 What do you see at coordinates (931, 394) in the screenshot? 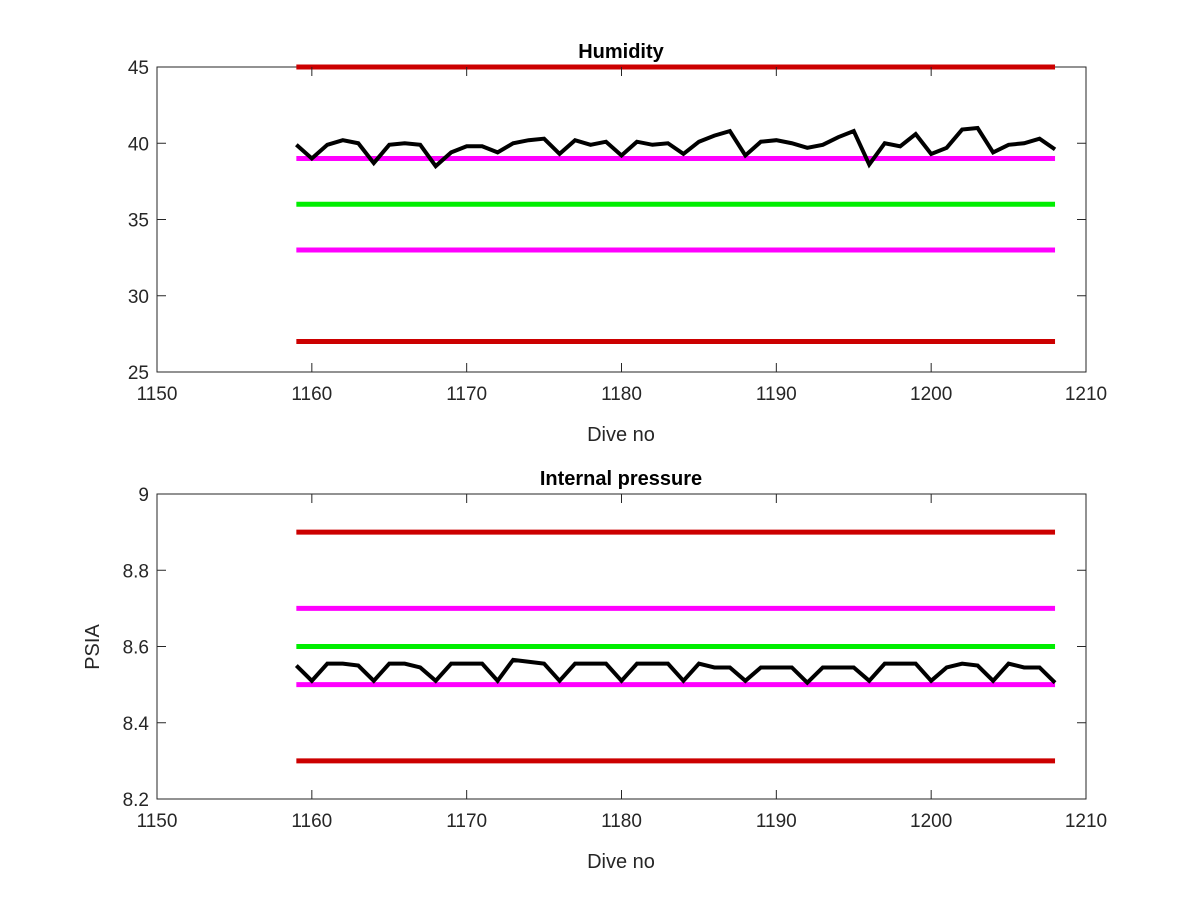
I see `humidity-x-tick-label: 1200` at bounding box center [931, 394].